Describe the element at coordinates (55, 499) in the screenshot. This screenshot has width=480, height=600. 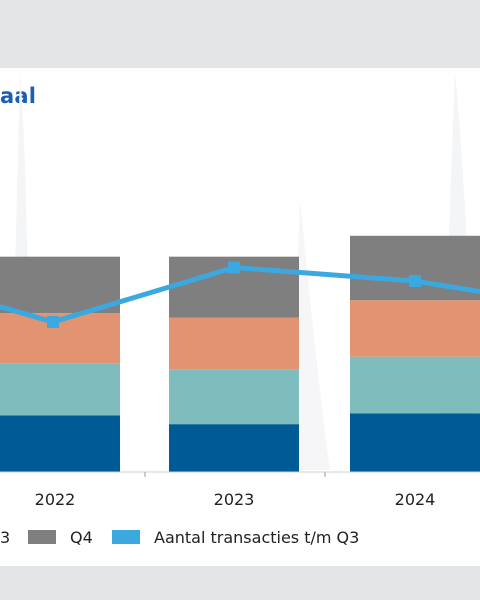
I see `x-tick-label-2022: 2022` at that location.